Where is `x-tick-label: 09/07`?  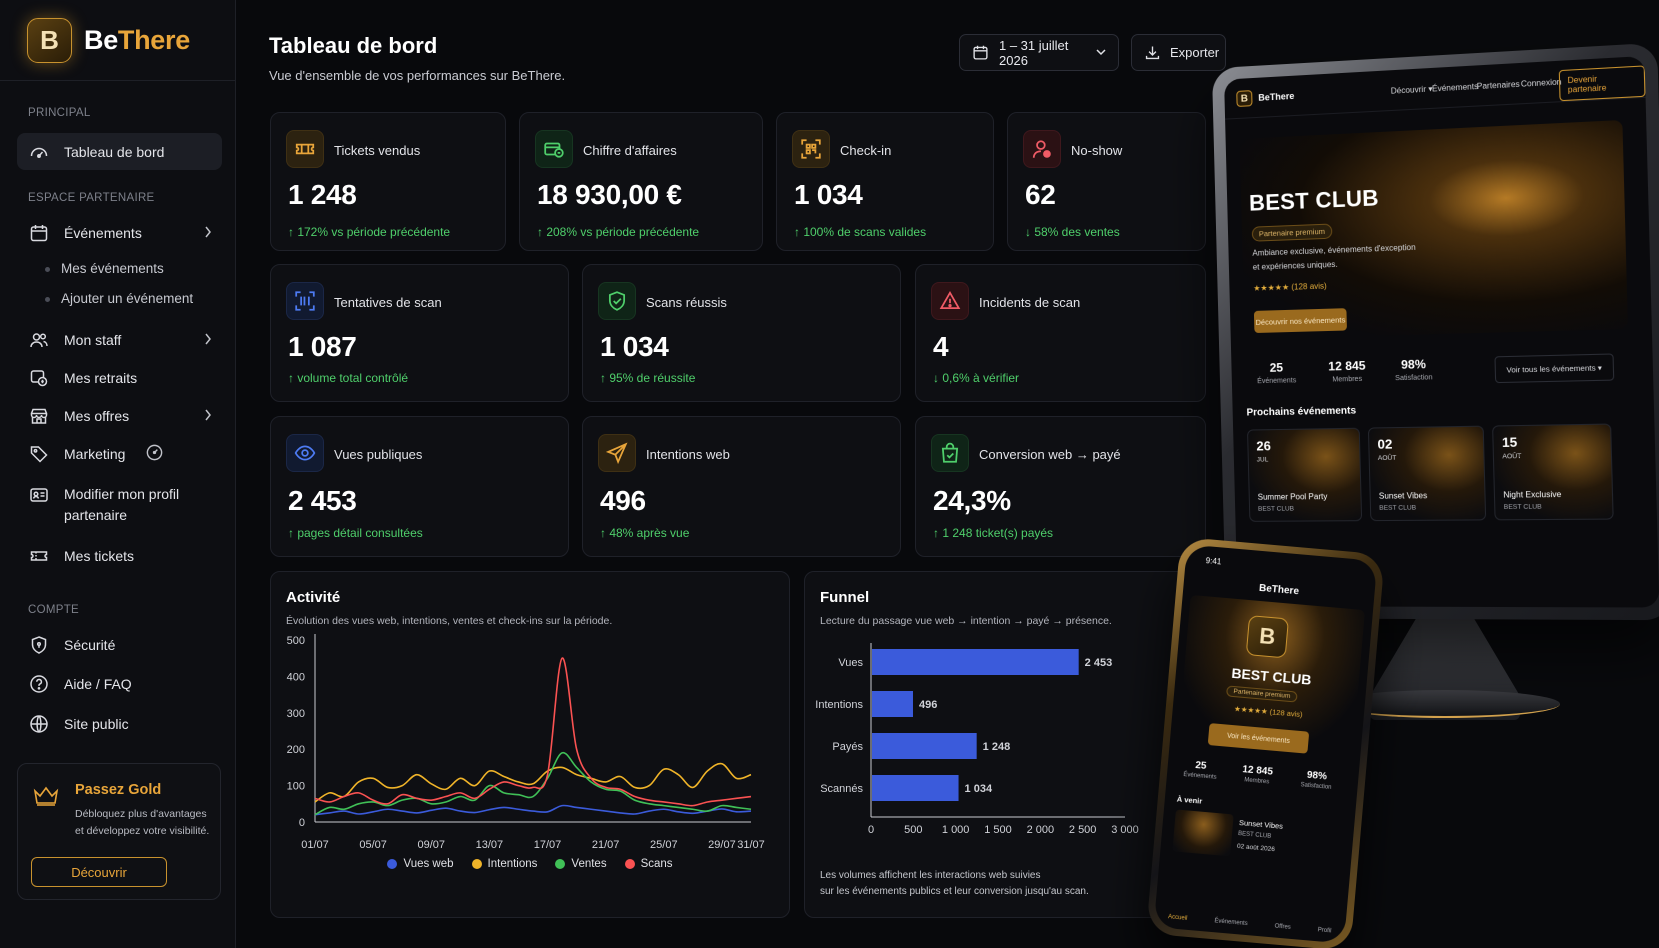
x-tick-label: 09/07 is located at coordinates (432, 845).